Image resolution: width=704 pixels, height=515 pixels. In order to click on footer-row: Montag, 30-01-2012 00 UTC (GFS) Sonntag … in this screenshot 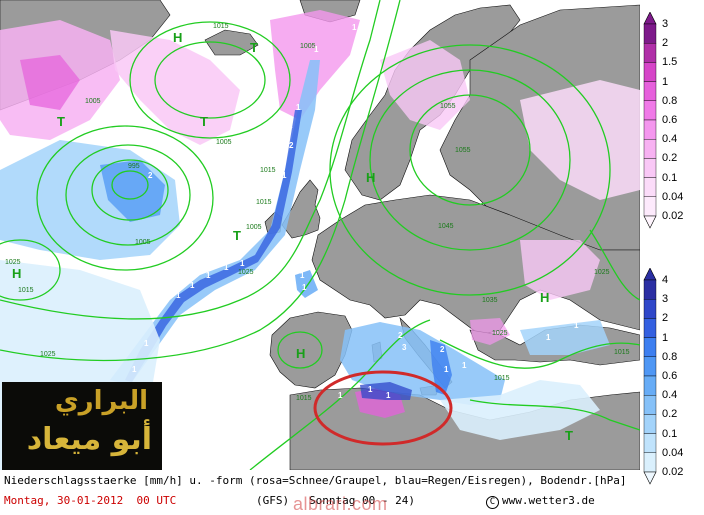, I will do `click(320, 500)`.